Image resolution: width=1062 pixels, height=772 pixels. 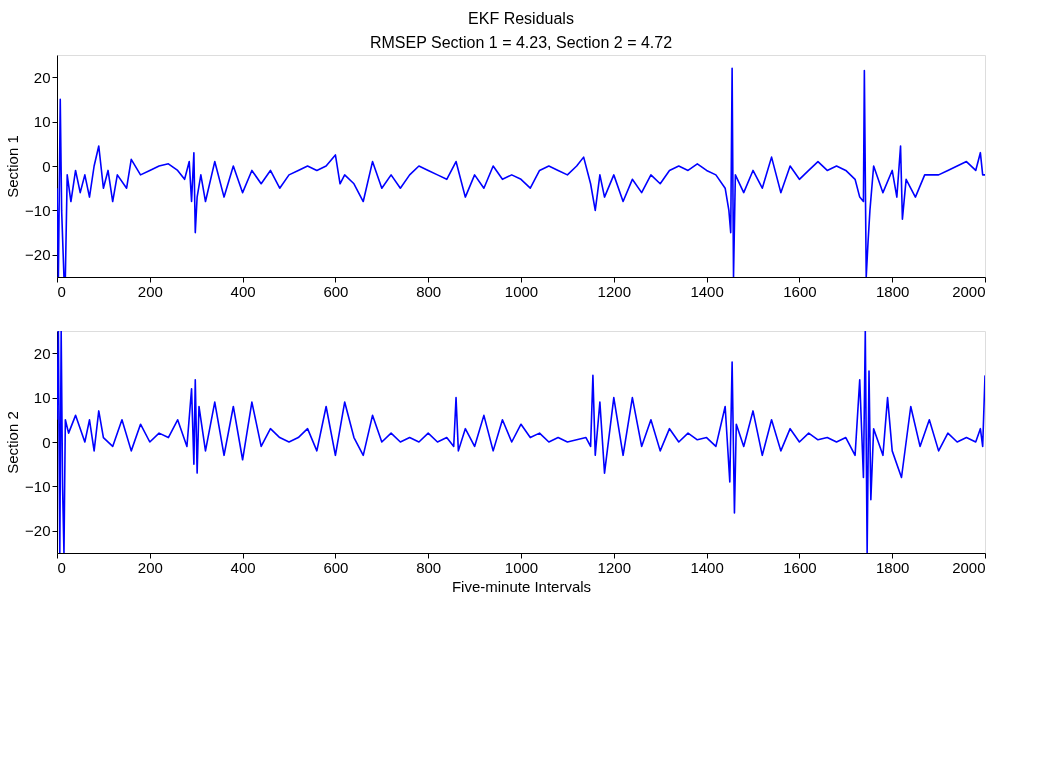 I want to click on y-axis-title: Section 1, so click(x=13, y=166).